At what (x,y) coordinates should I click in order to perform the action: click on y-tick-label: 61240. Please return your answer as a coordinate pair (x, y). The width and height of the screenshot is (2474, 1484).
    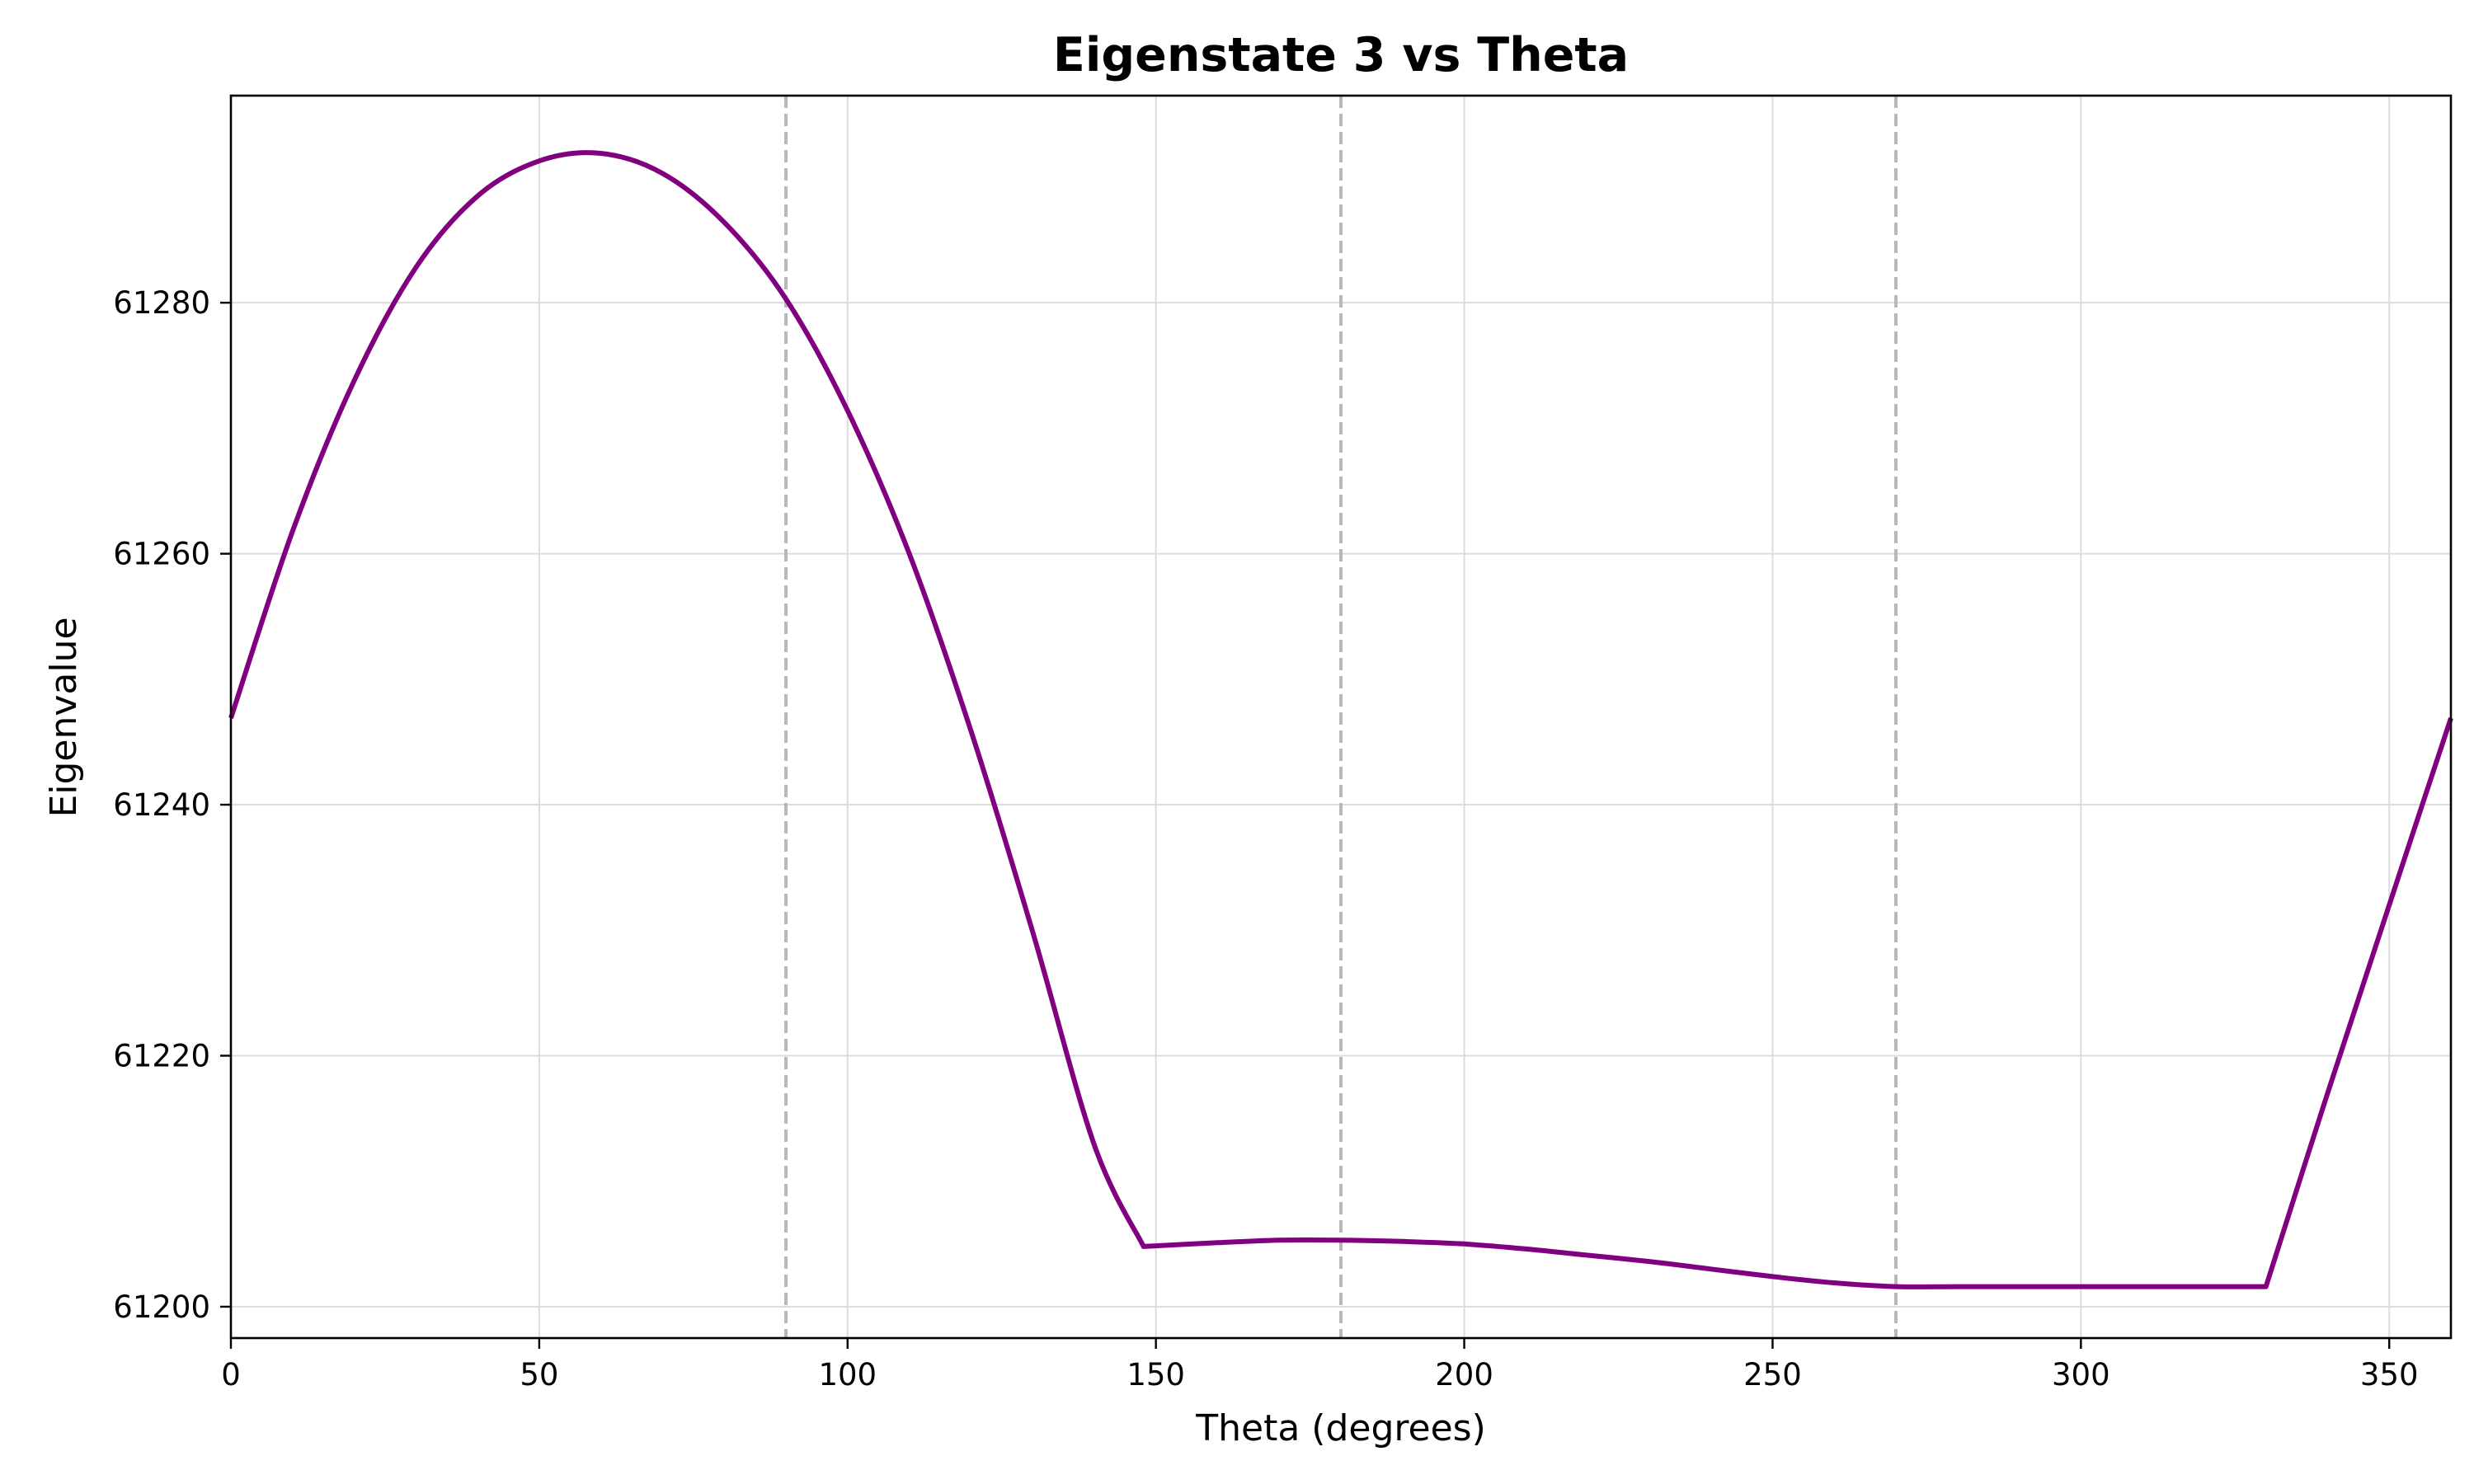
    Looking at the image, I should click on (161, 805).